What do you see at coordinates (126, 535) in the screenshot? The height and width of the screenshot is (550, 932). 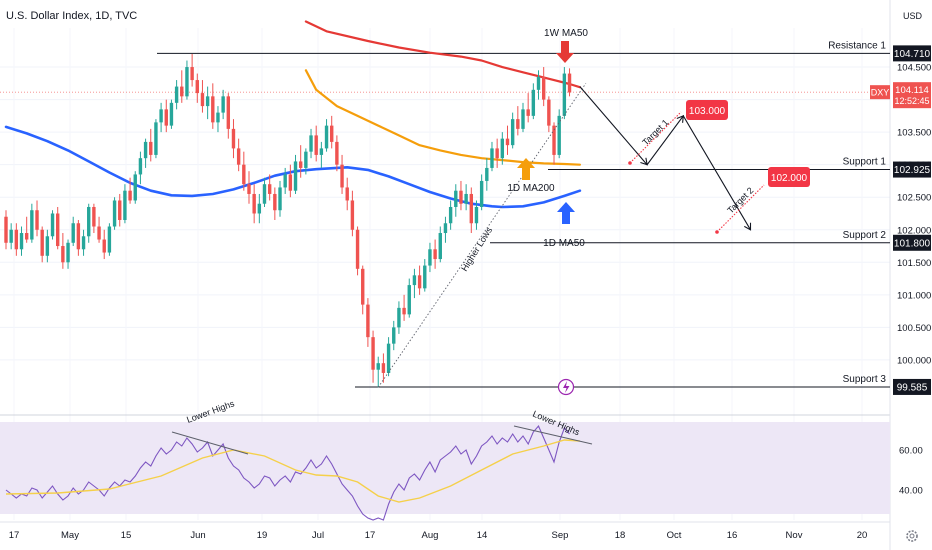 I see `time-tick-label: 15` at bounding box center [126, 535].